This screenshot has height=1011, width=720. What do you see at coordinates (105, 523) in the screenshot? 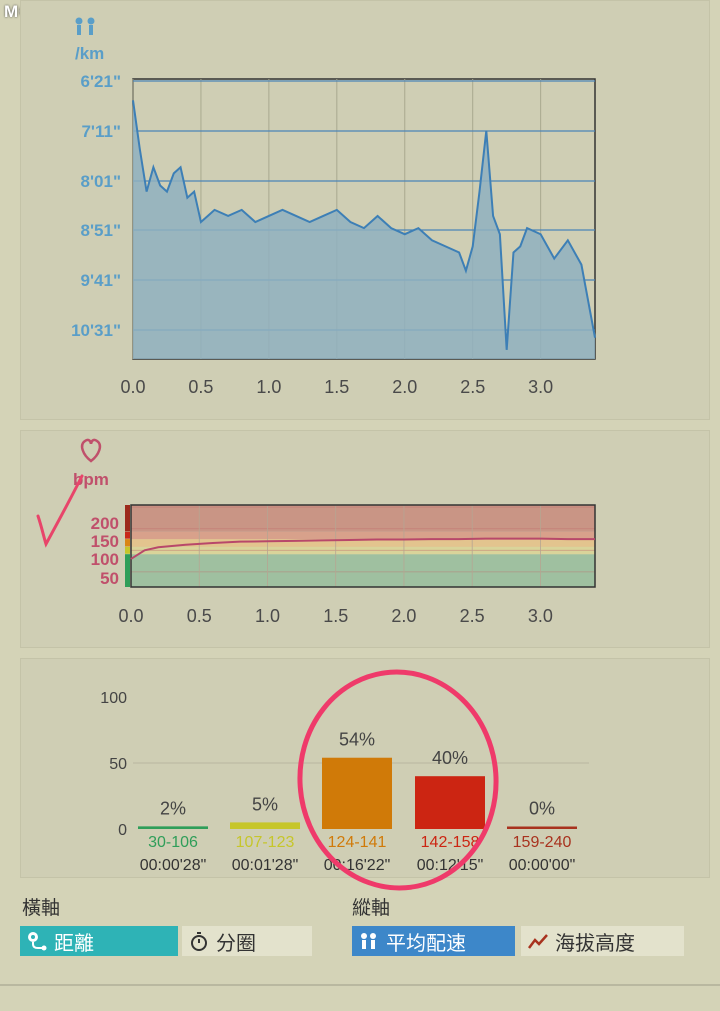
I see `hr-y-tick: 200` at bounding box center [105, 523].